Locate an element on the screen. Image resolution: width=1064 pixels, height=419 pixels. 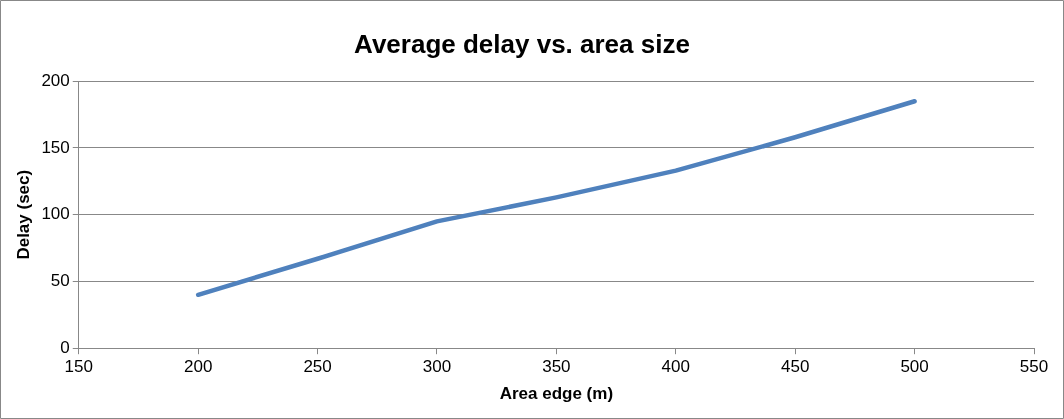
x-tick-label: 500 is located at coordinates (914, 367).